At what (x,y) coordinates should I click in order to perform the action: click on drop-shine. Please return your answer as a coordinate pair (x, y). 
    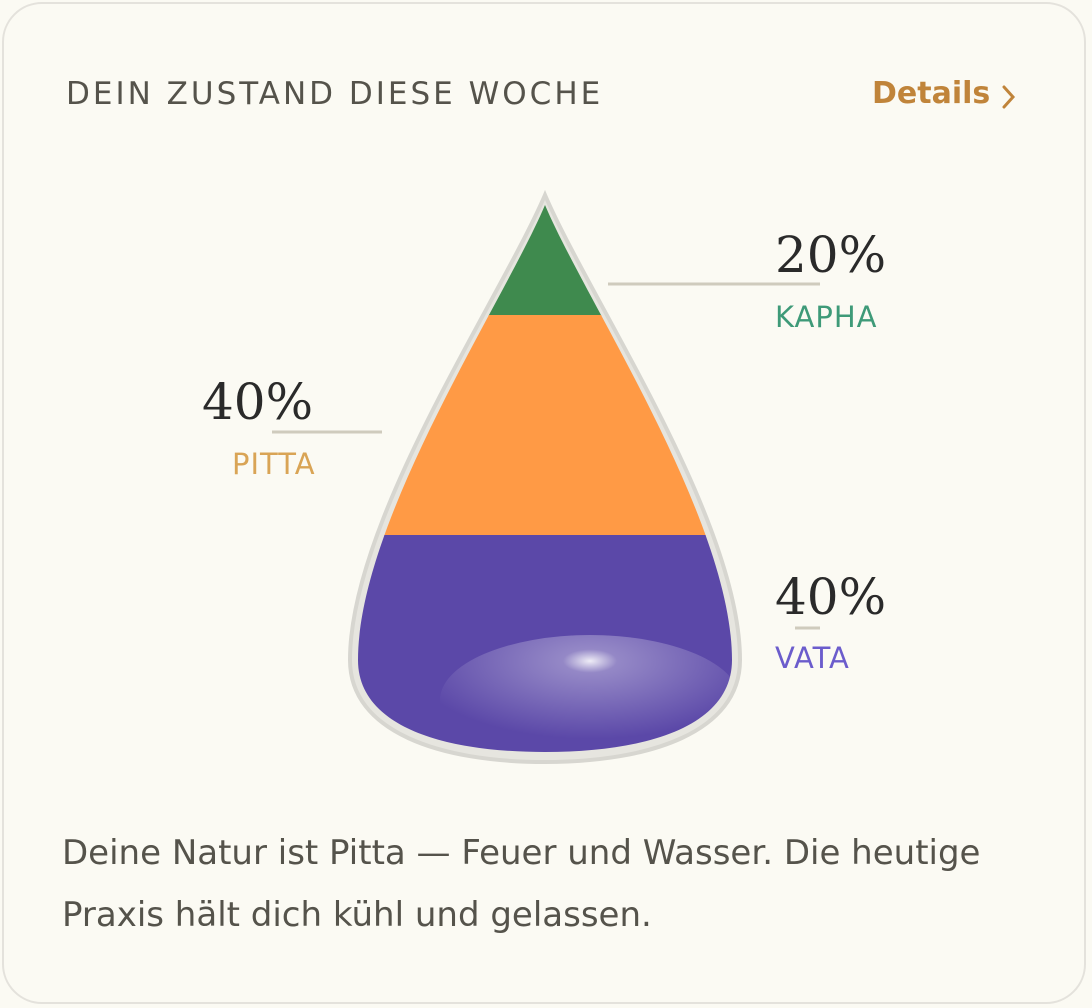
    Looking at the image, I should click on (586, 693).